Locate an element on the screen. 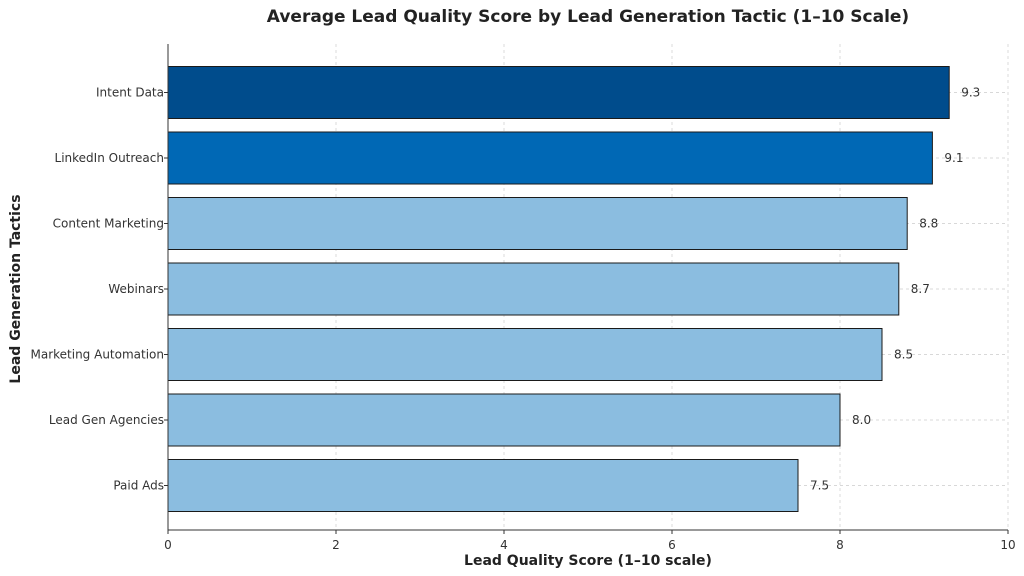 Image resolution: width=1024 pixels, height=576 pixels. x-axis-label: Lead Quality Score (1–10 scale) is located at coordinates (588, 561).